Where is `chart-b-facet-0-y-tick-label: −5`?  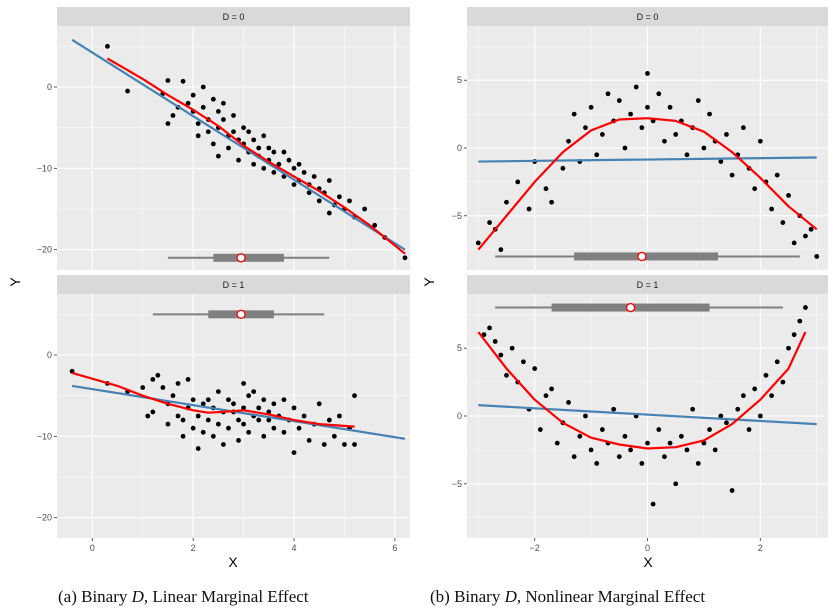 chart-b-facet-0-y-tick-label: −5 is located at coordinates (457, 216).